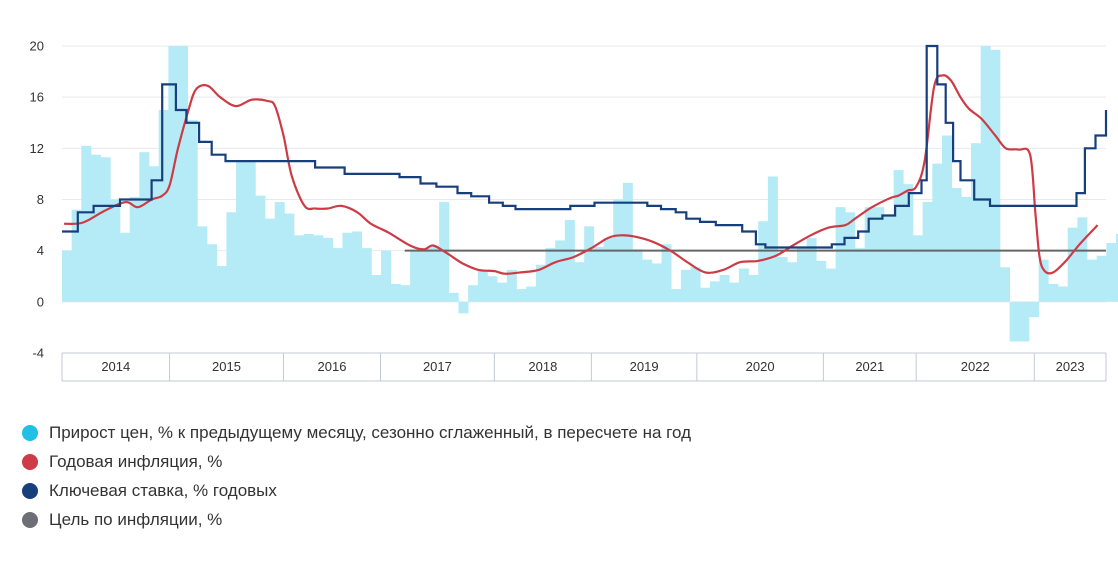 The width and height of the screenshot is (1118, 570). What do you see at coordinates (975, 366) in the screenshot?
I see `year-label: 2022` at bounding box center [975, 366].